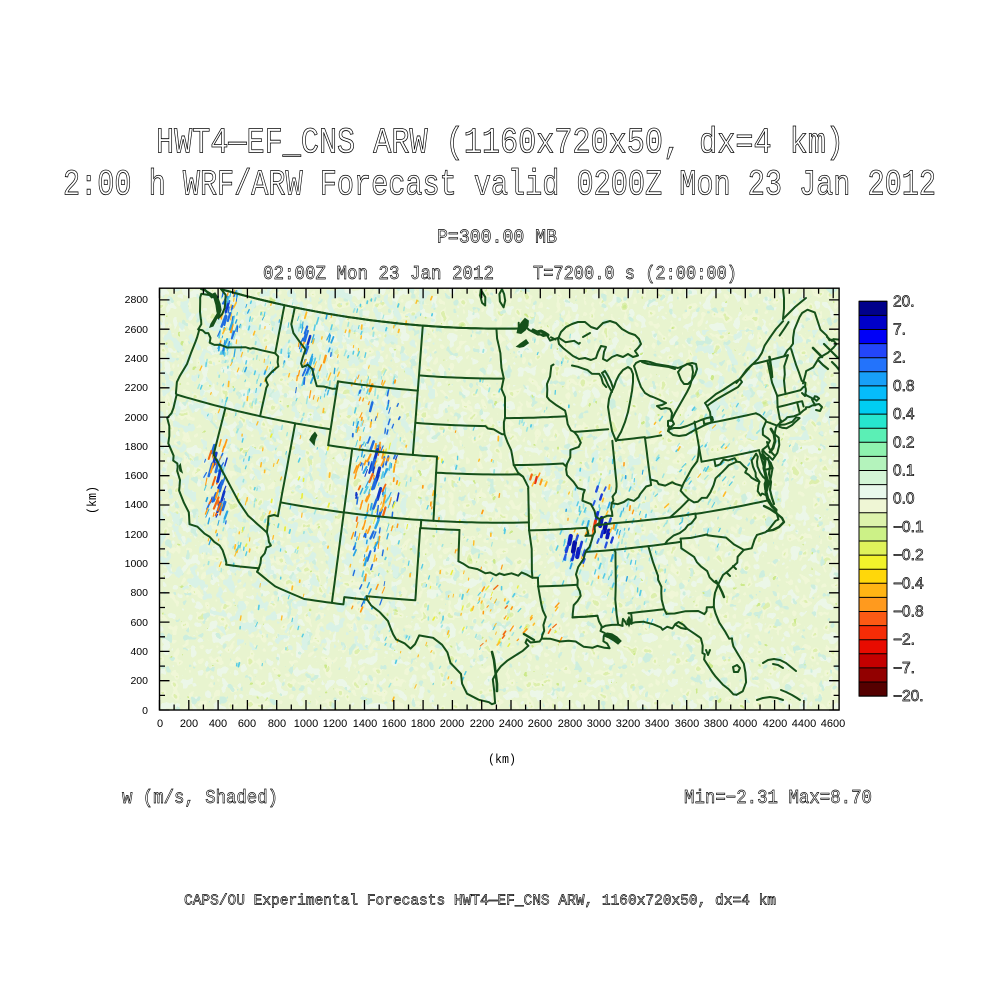 This screenshot has height=1000, width=1000. What do you see at coordinates (908, 612) in the screenshot?
I see `svg-text: −0.8` at bounding box center [908, 612].